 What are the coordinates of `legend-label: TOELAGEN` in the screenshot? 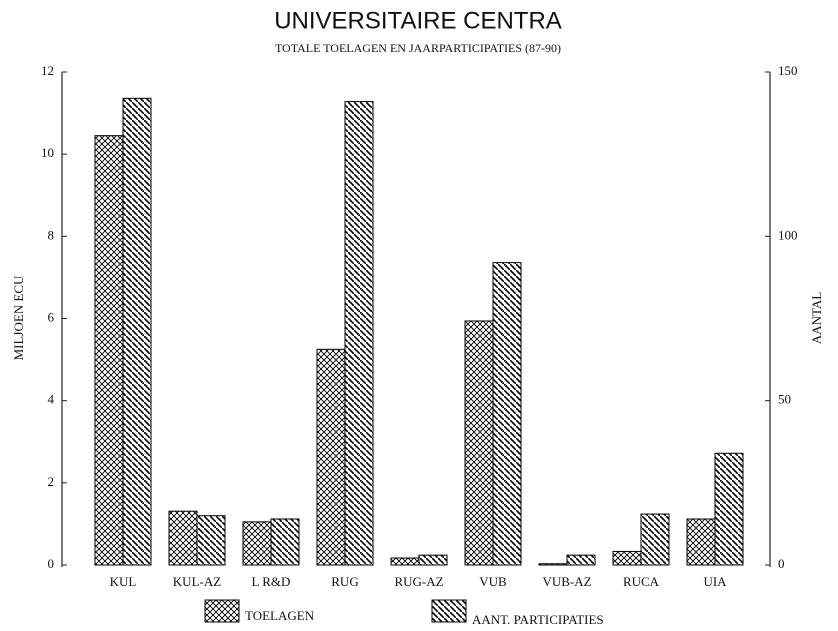 It's located at (280, 615).